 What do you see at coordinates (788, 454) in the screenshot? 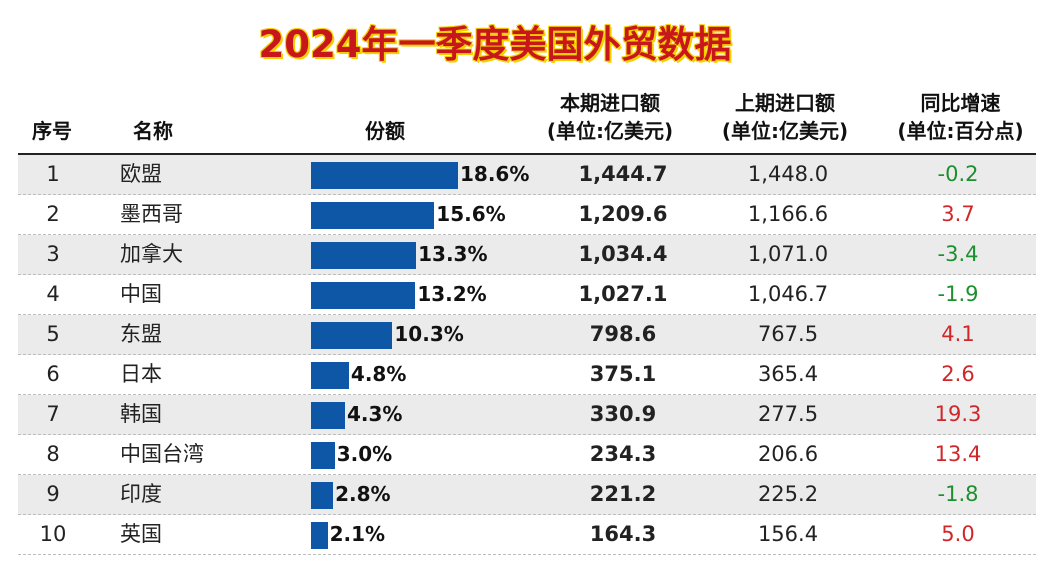
I see `previous-import-cell: 206.6` at bounding box center [788, 454].